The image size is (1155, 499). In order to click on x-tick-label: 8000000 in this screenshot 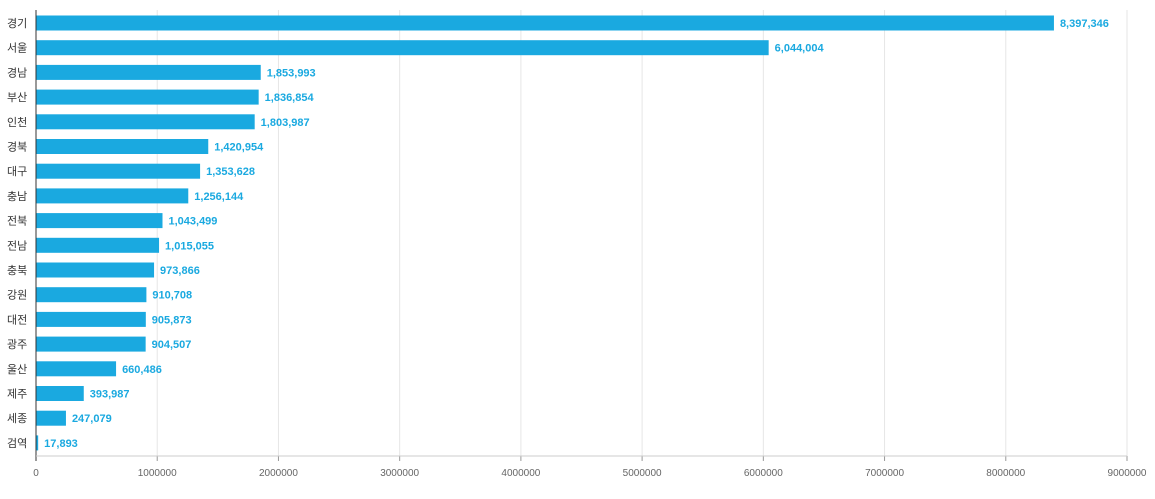, I will do `click(1005, 473)`.